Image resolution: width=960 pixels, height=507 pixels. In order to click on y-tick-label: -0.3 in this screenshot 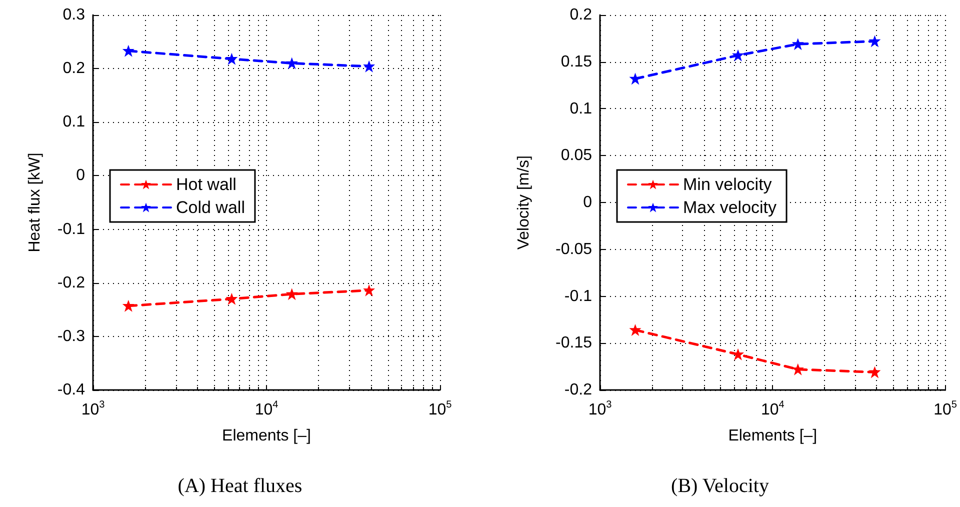, I will do `click(71, 336)`.